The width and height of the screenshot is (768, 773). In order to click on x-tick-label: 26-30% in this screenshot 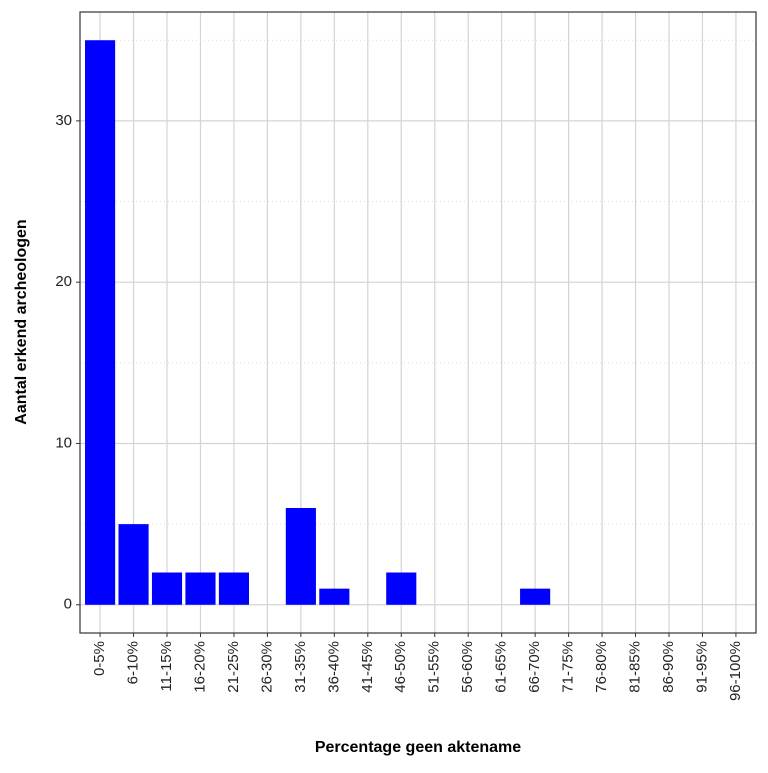, I will do `click(266, 667)`.